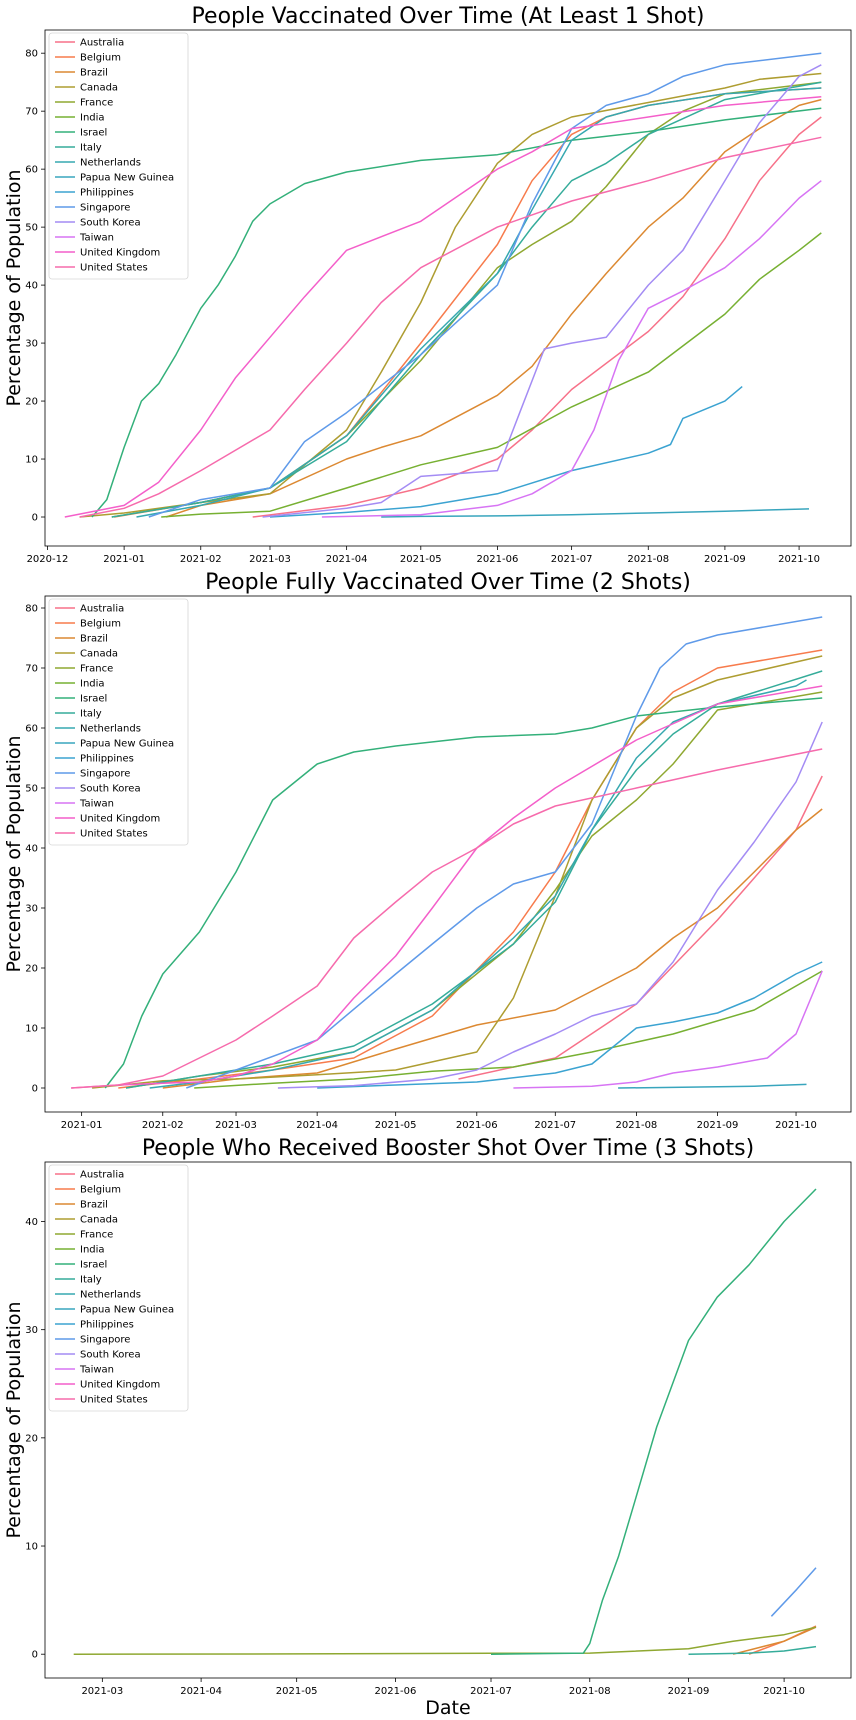 The image size is (856, 1720). I want to click on series-line-south-korea, so click(550, 905).